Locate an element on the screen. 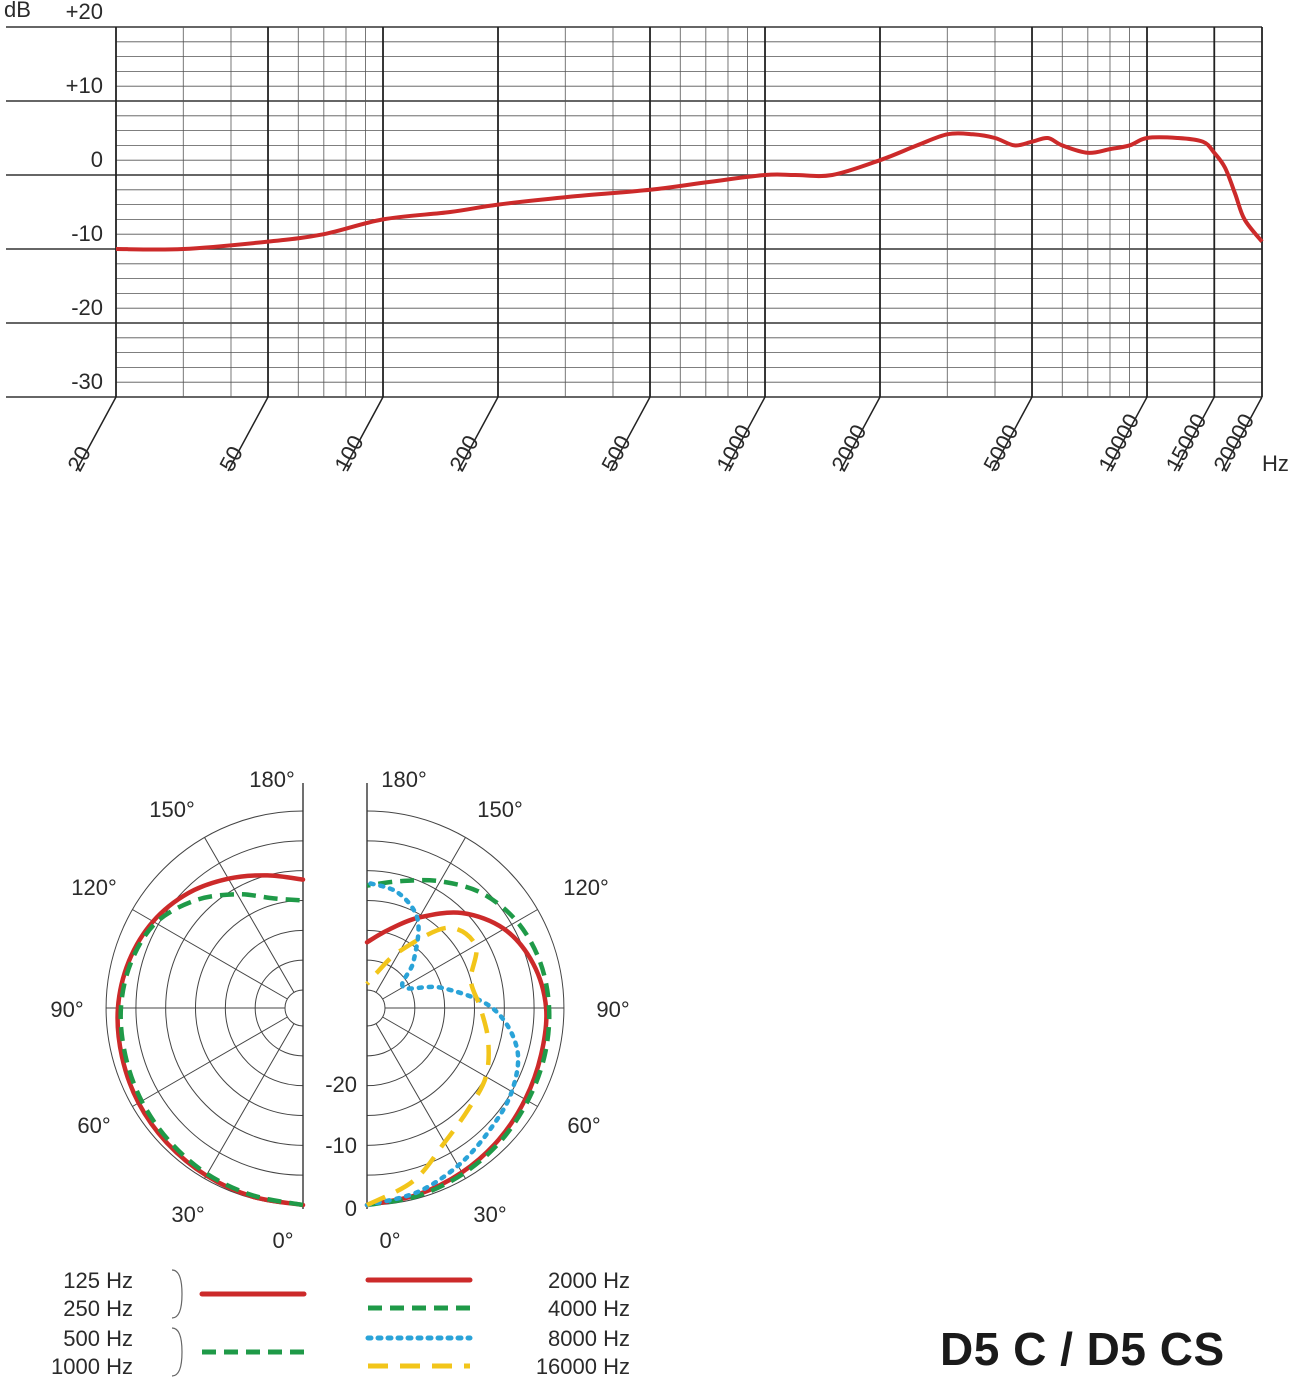 Image resolution: width=1296 pixels, height=1400 pixels. x-tick-label: 2000 is located at coordinates (848, 447).